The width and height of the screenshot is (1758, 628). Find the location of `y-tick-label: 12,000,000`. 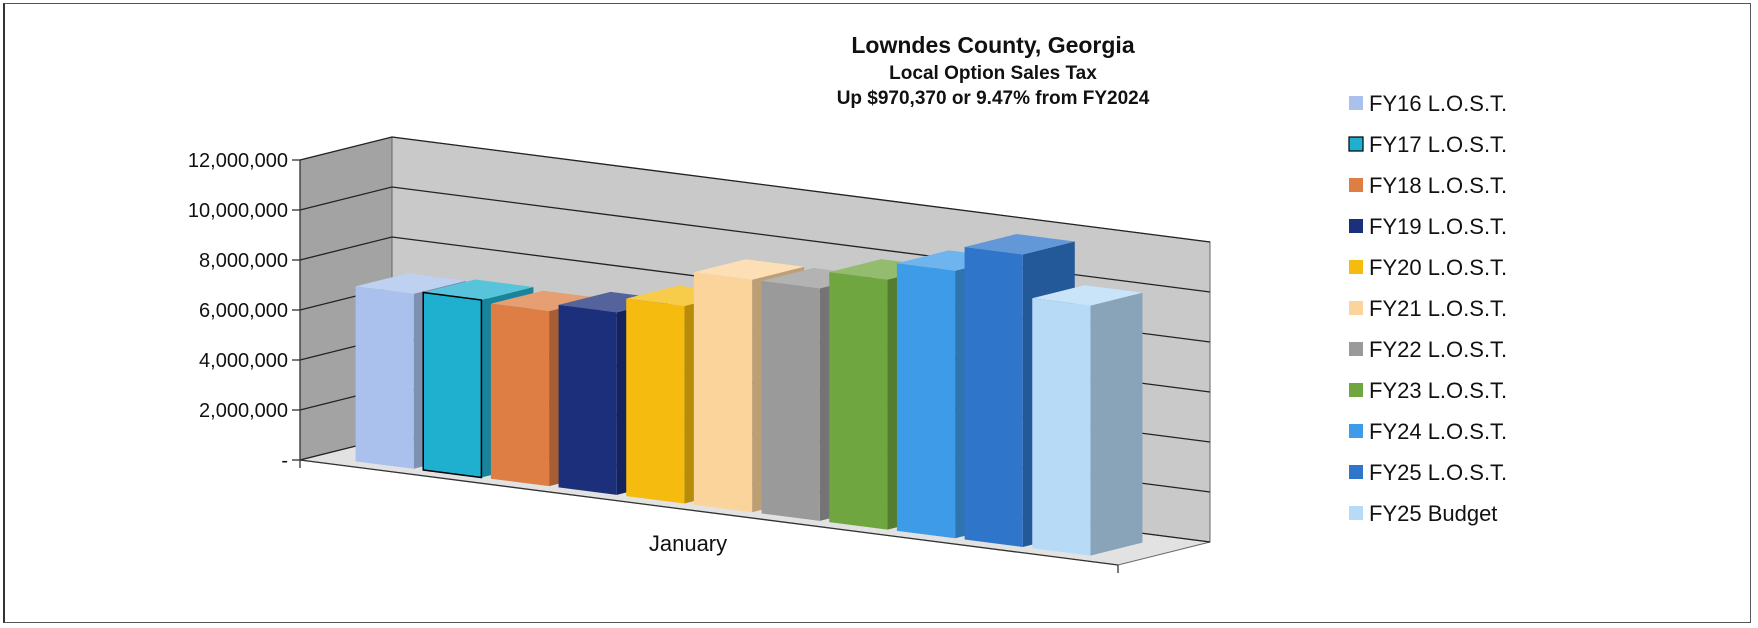

y-tick-label: 12,000,000 is located at coordinates (238, 161).